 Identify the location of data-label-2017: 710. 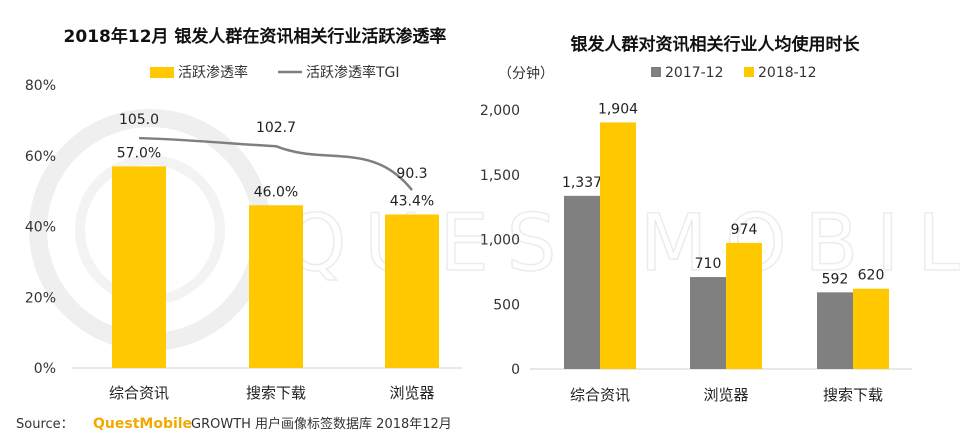
(708, 264).